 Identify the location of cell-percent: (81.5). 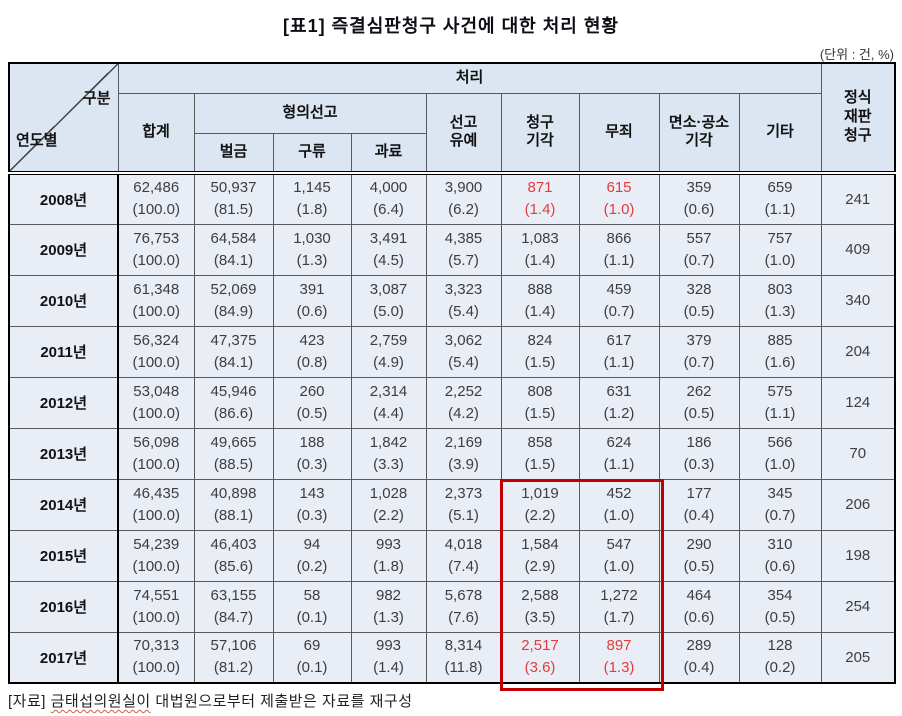
(233, 210).